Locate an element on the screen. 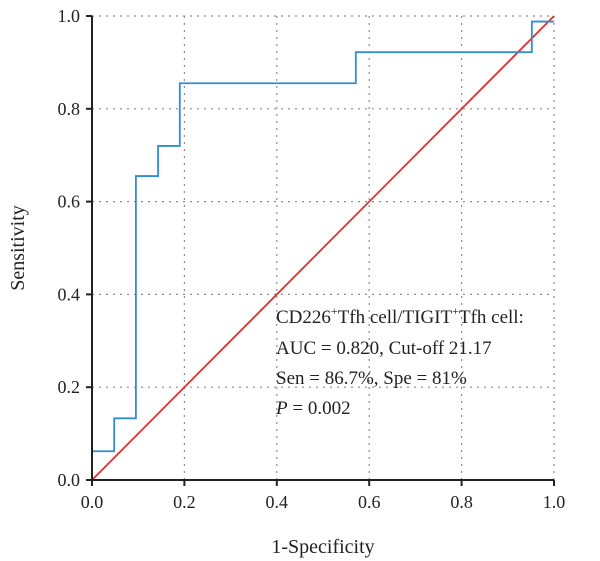  annotation-line-4: P = 0.002 is located at coordinates (313, 408).